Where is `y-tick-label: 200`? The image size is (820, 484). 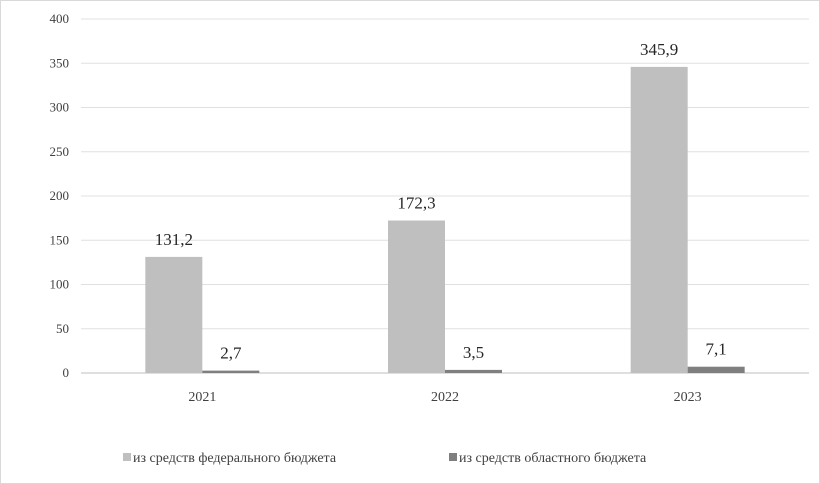
y-tick-label: 200 is located at coordinates (60, 195).